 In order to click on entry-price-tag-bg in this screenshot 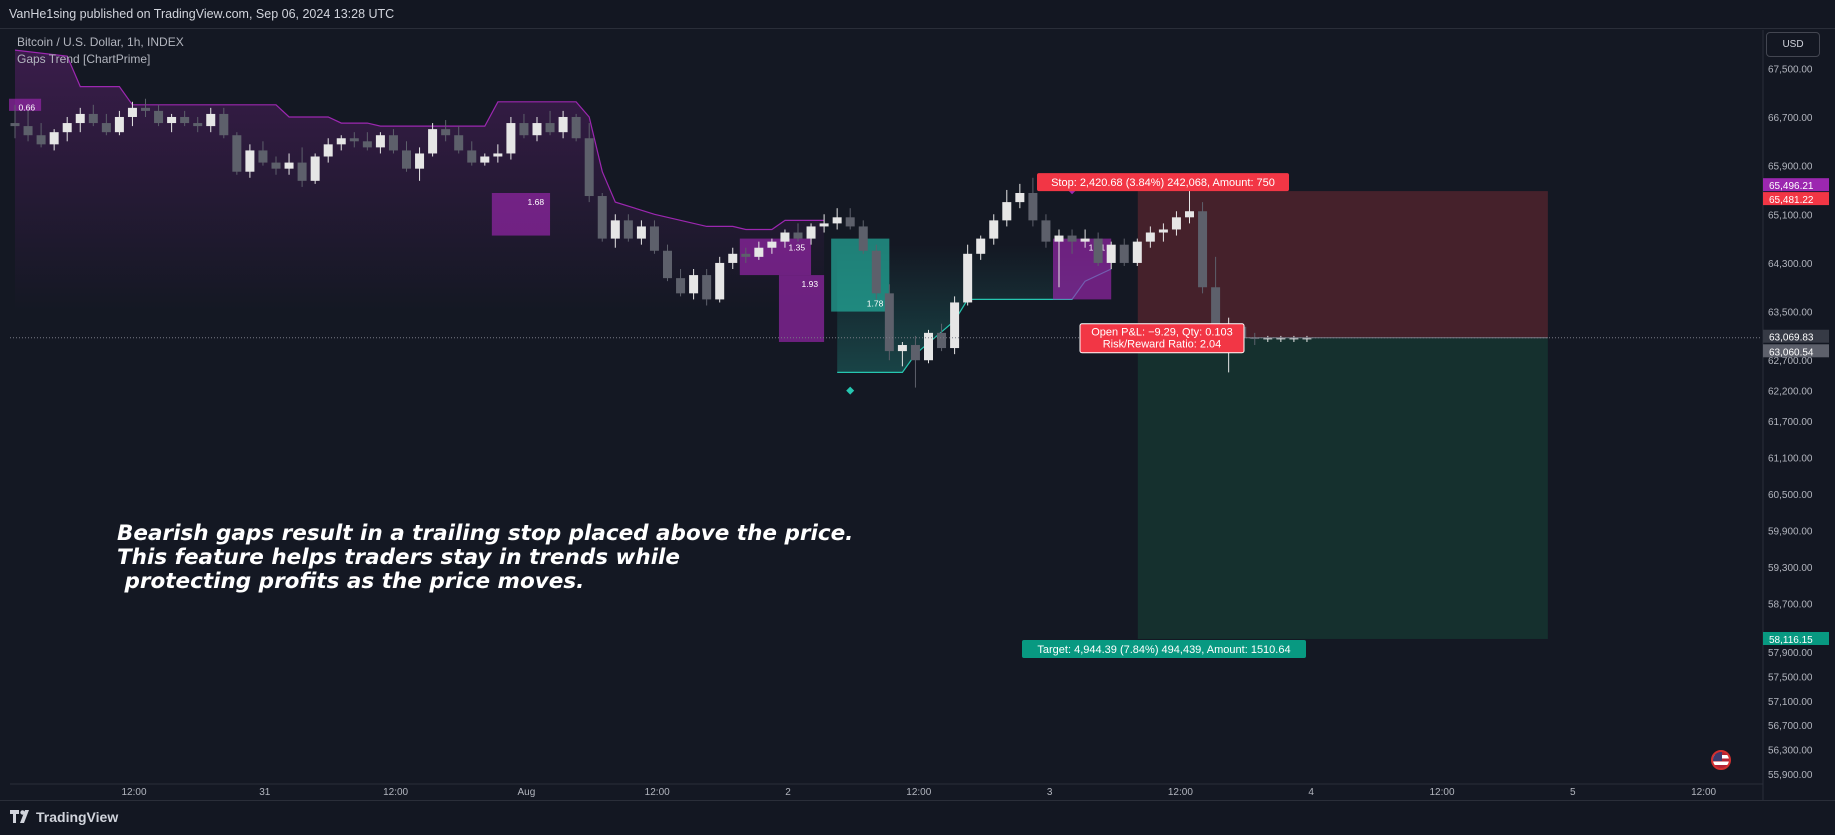, I will do `click(1796, 336)`.